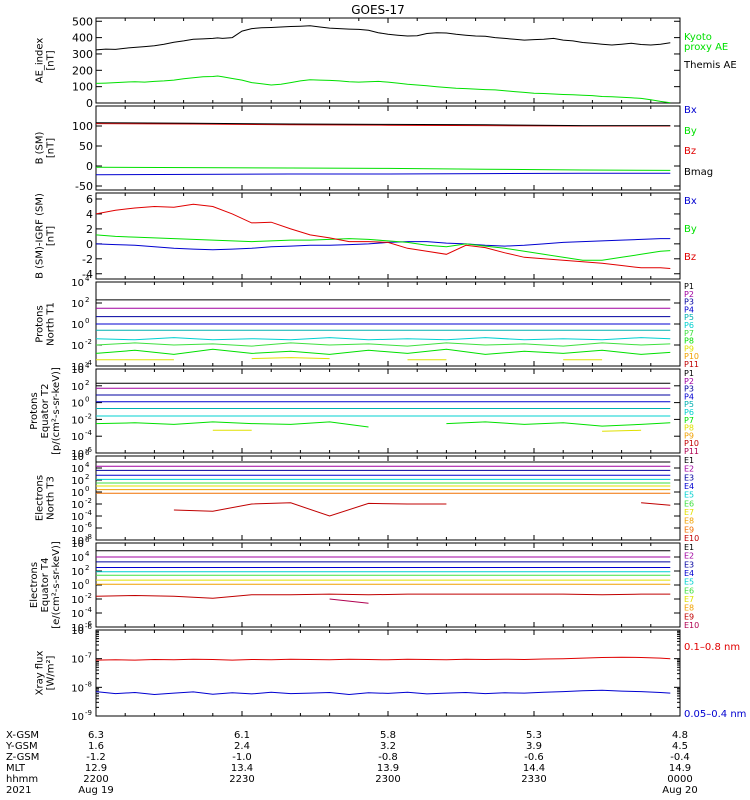 The image size is (750, 800). Describe the element at coordinates (95, 790) in the screenshot. I see `x-axis-value: Aug 19` at that location.